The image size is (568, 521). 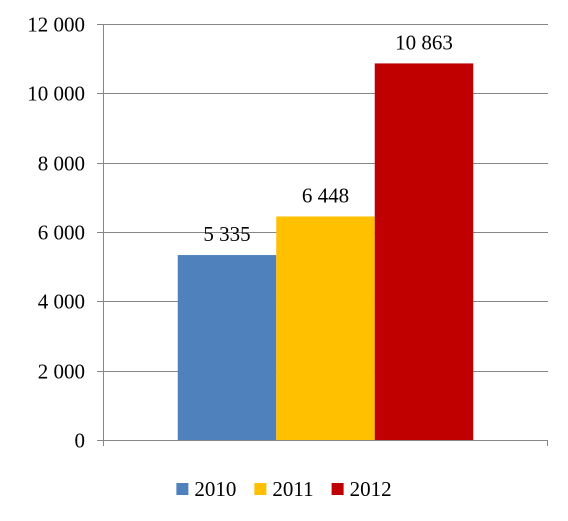 I want to click on y-tick-label: 0, so click(x=80, y=441).